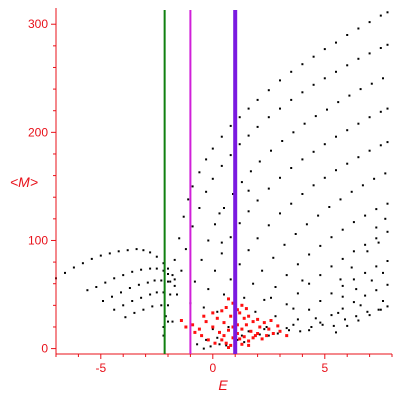 Image resolution: width=400 pixels, height=400 pixels. Describe the element at coordinates (24, 182) in the screenshot. I see `y-axis-label: <M>` at that location.